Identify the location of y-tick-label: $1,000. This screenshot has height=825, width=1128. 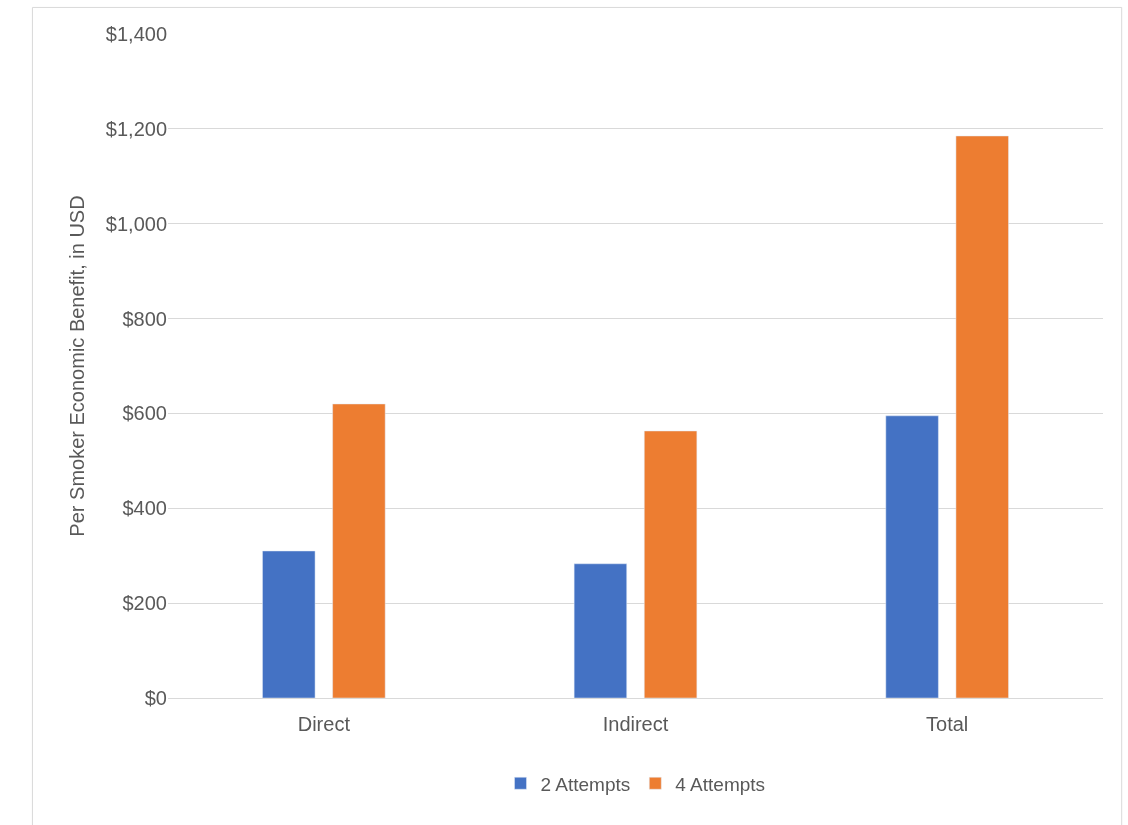
(136, 223).